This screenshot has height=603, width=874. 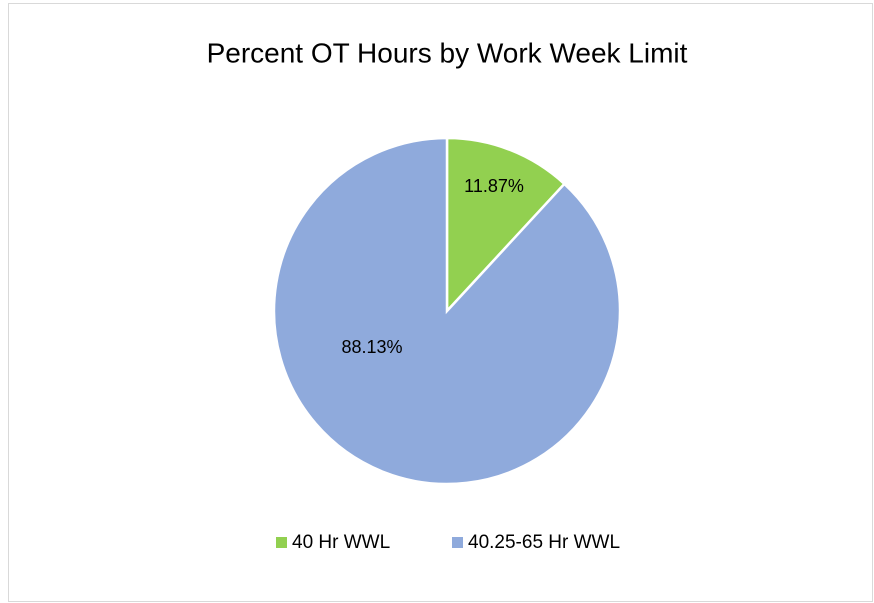 What do you see at coordinates (494, 186) in the screenshot?
I see `data-label: 11.87%` at bounding box center [494, 186].